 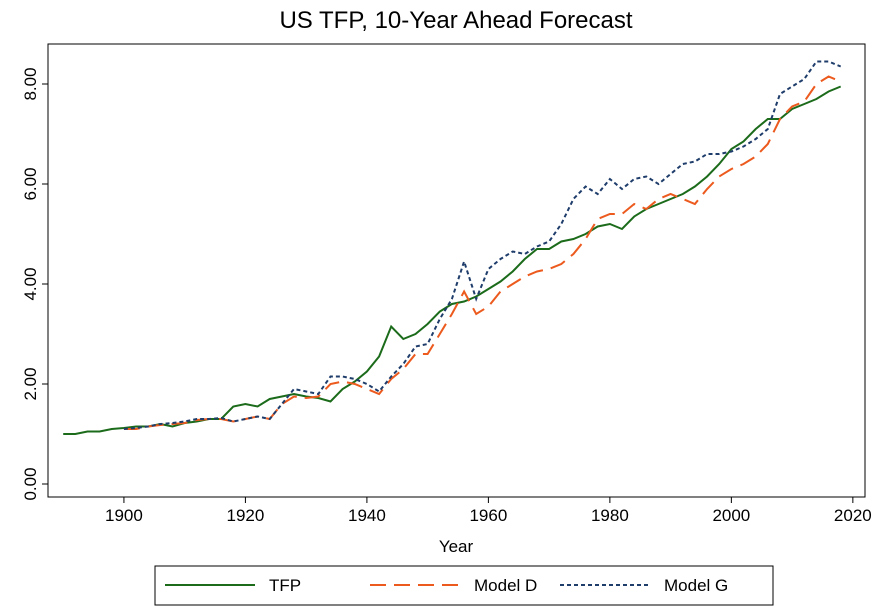 What do you see at coordinates (853, 515) in the screenshot?
I see `x-tick-label: 2020` at bounding box center [853, 515].